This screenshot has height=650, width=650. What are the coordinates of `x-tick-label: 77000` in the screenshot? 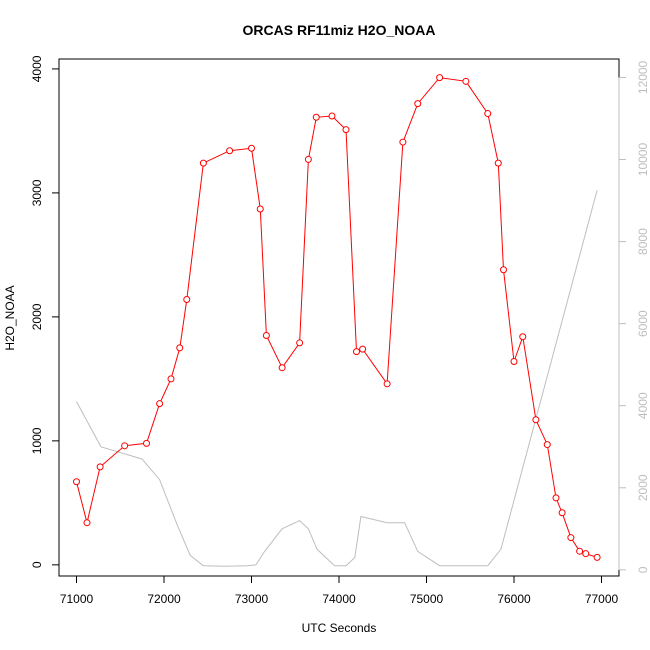 It's located at (602, 599).